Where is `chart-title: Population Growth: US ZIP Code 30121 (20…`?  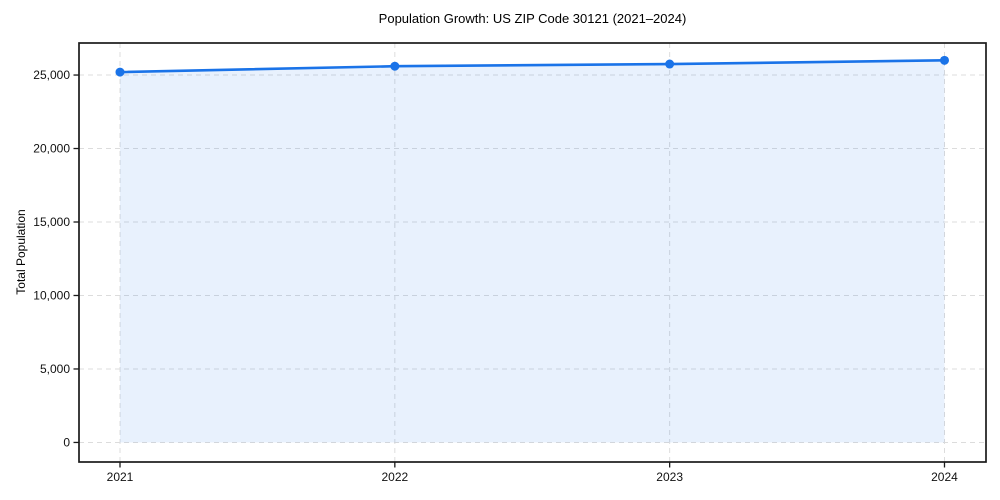 chart-title: Population Growth: US ZIP Code 30121 (20… is located at coordinates (532, 18).